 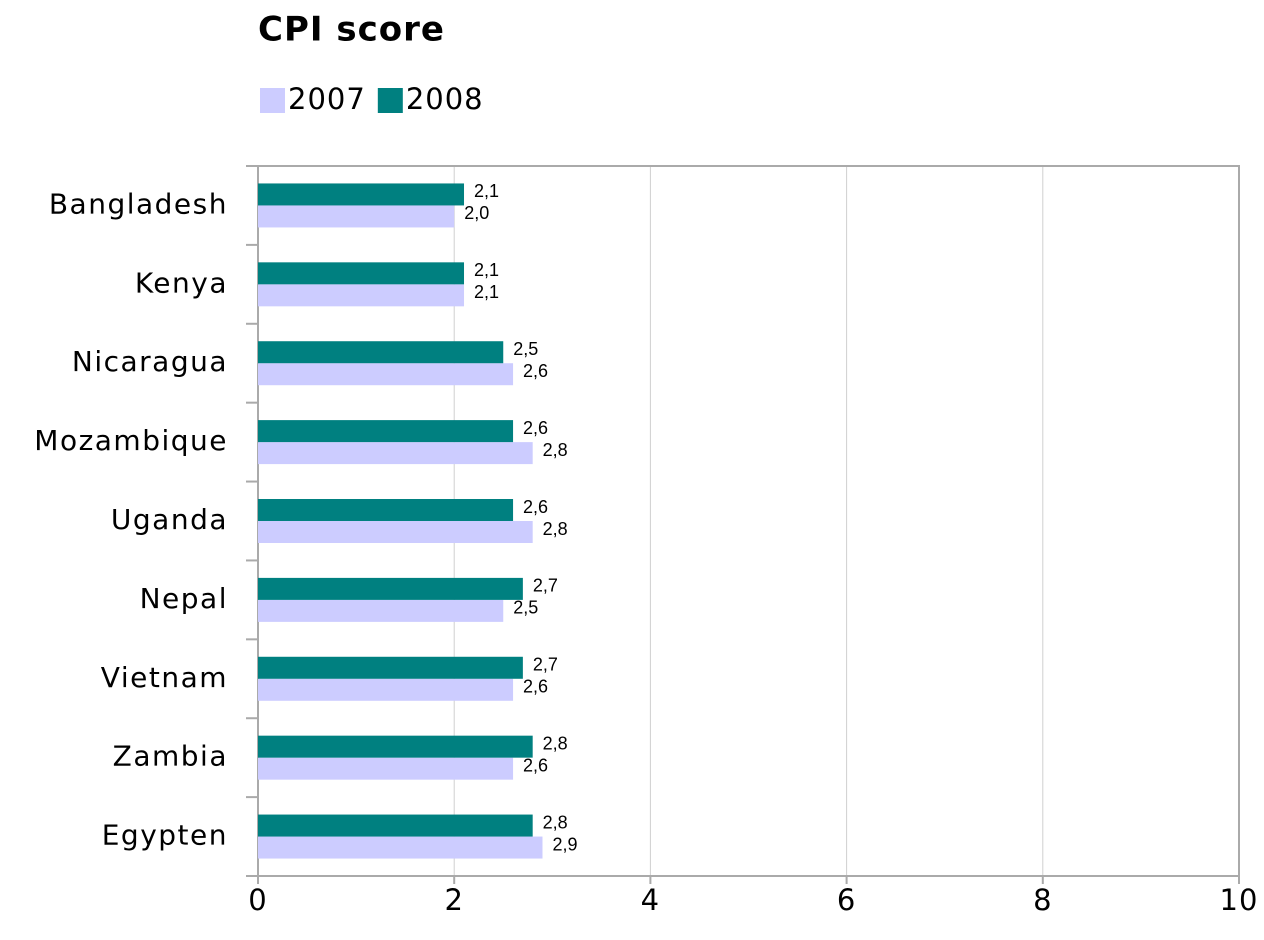 I want to click on x-tick-label: 4, so click(x=650, y=900).